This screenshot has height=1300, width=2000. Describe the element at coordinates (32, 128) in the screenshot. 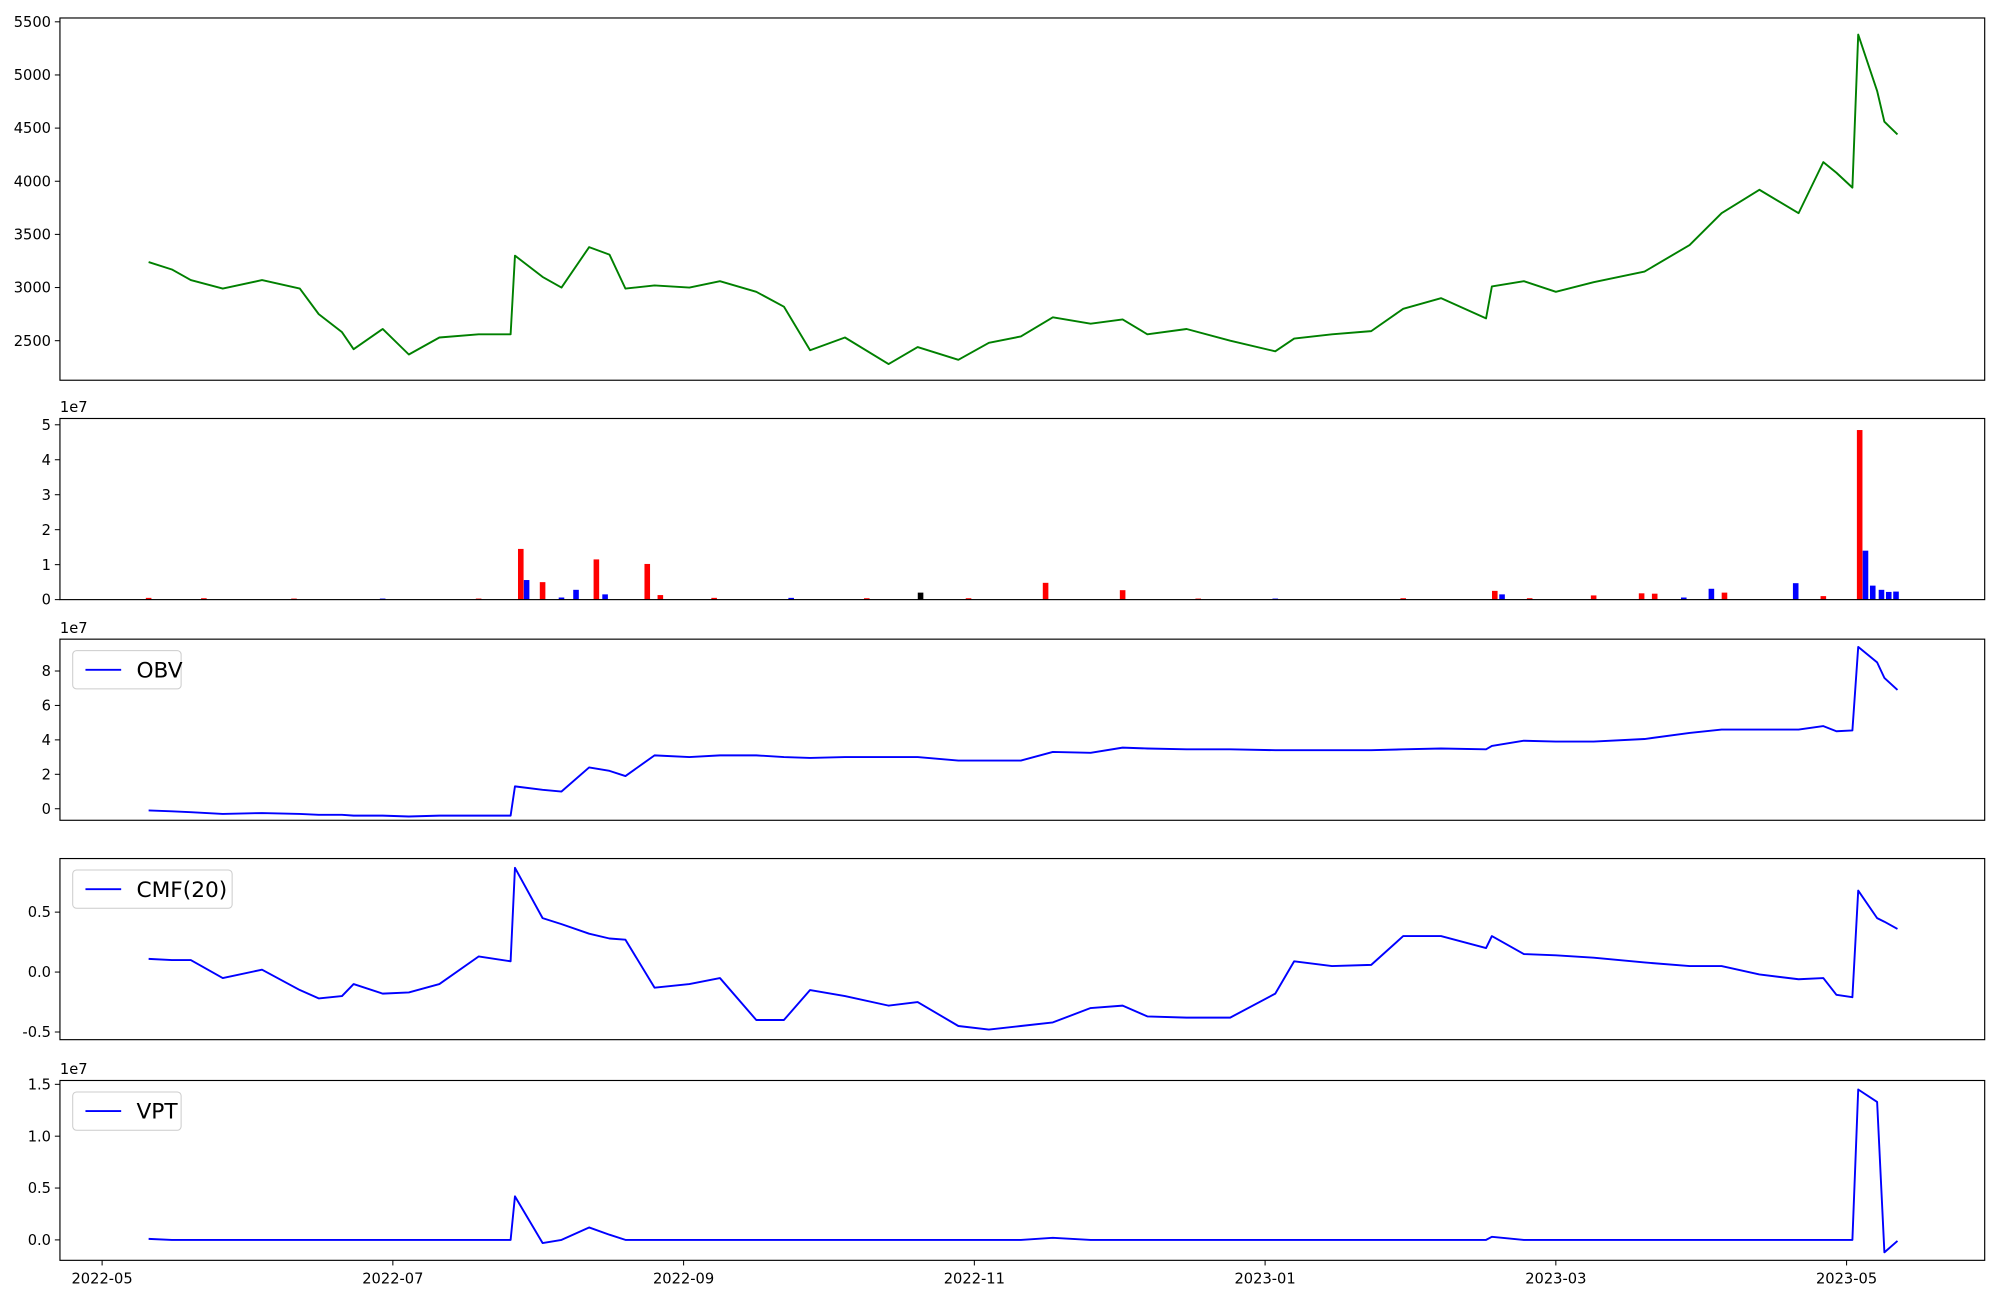

I see `y-tick-label: 4500` at that location.